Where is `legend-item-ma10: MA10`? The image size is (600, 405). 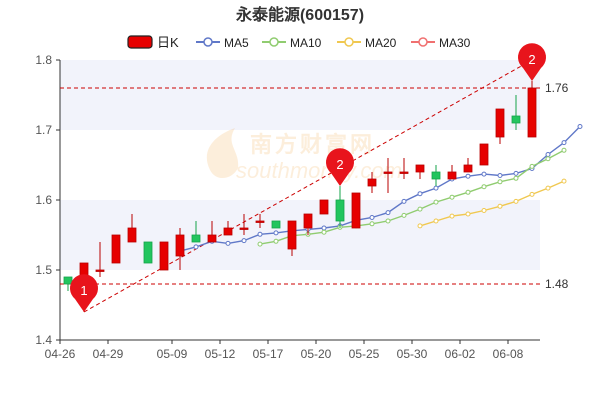 legend-item-ma10: MA10 is located at coordinates (292, 43).